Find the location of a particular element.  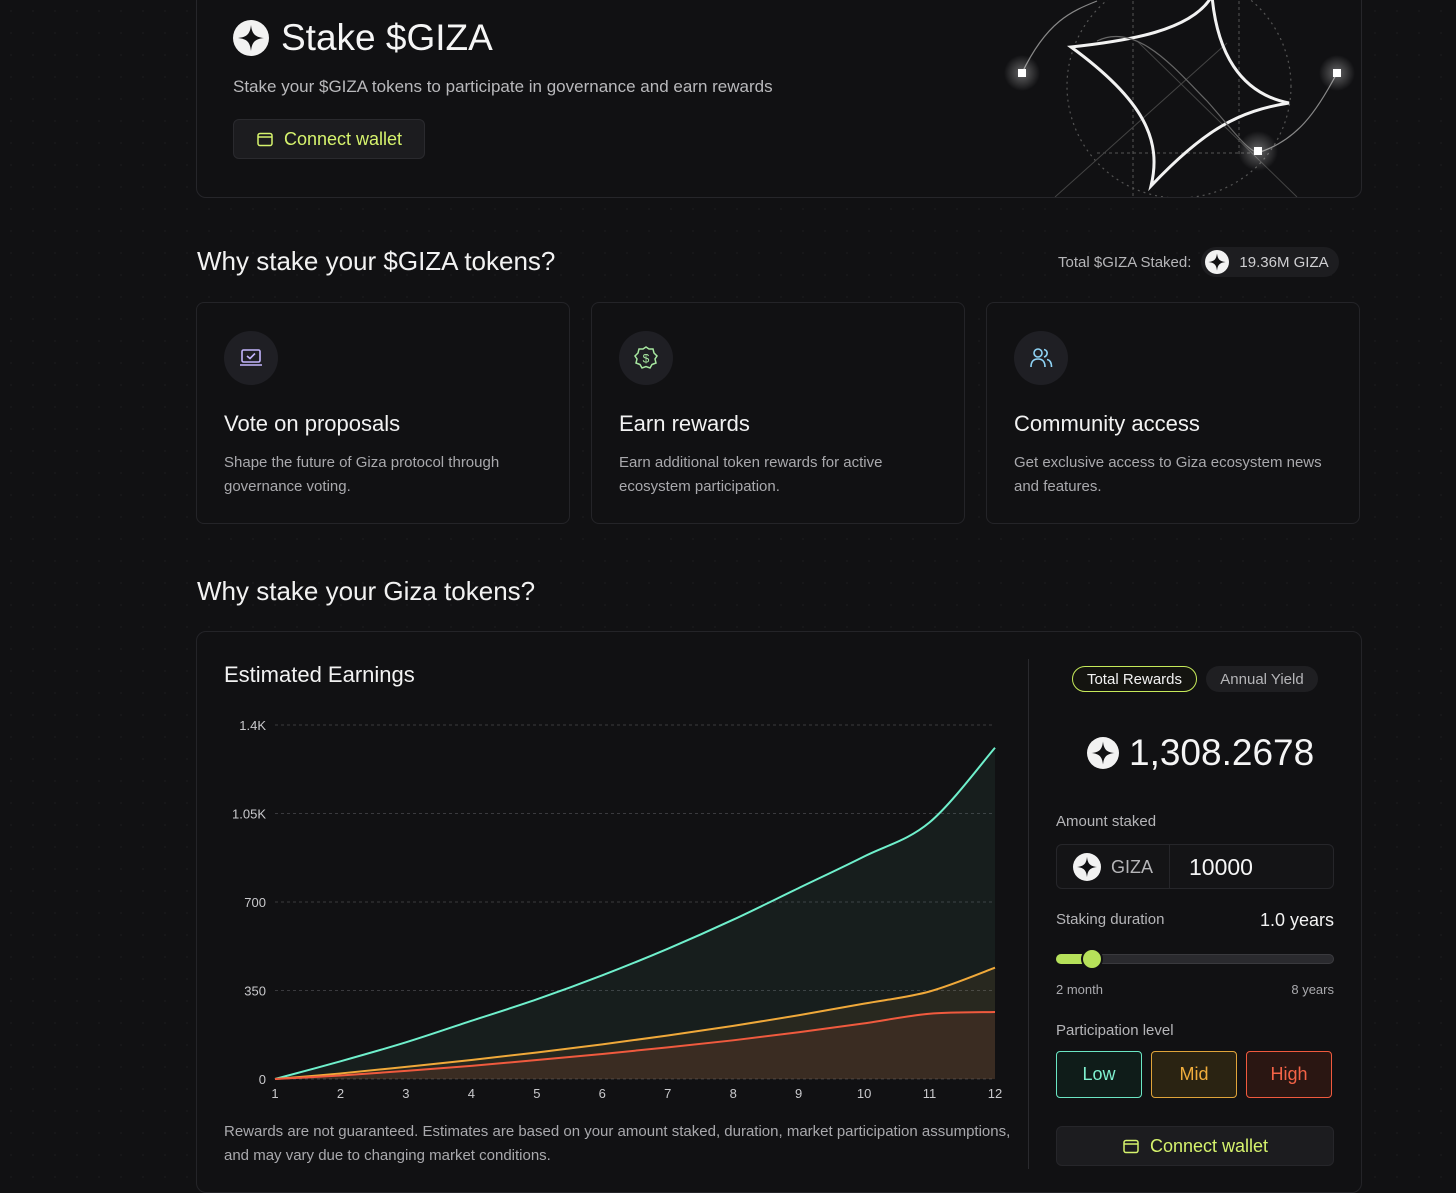

section-title-earnings: Why stake your Giza tokens? is located at coordinates (366, 591).